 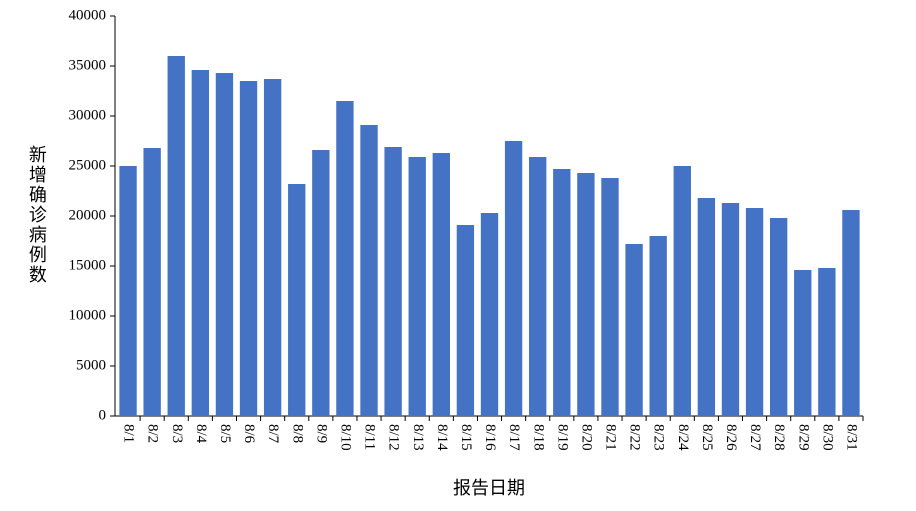 I want to click on y-tick-label: 20000, so click(x=88, y=215).